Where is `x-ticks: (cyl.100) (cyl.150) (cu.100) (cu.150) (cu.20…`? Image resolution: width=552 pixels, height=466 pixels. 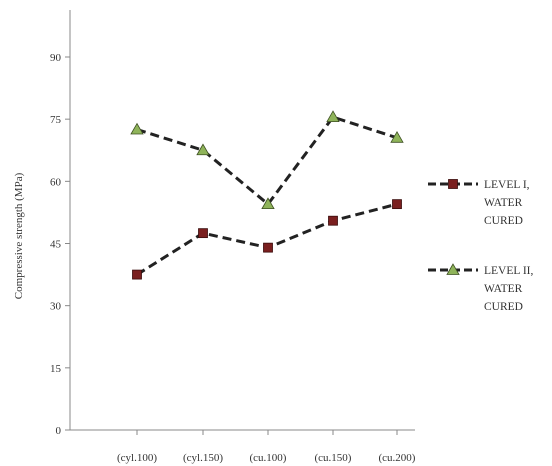 x-ticks: (cyl.100) (cyl.150) (cu.100) (cu.150) (cu.20… is located at coordinates (266, 447).